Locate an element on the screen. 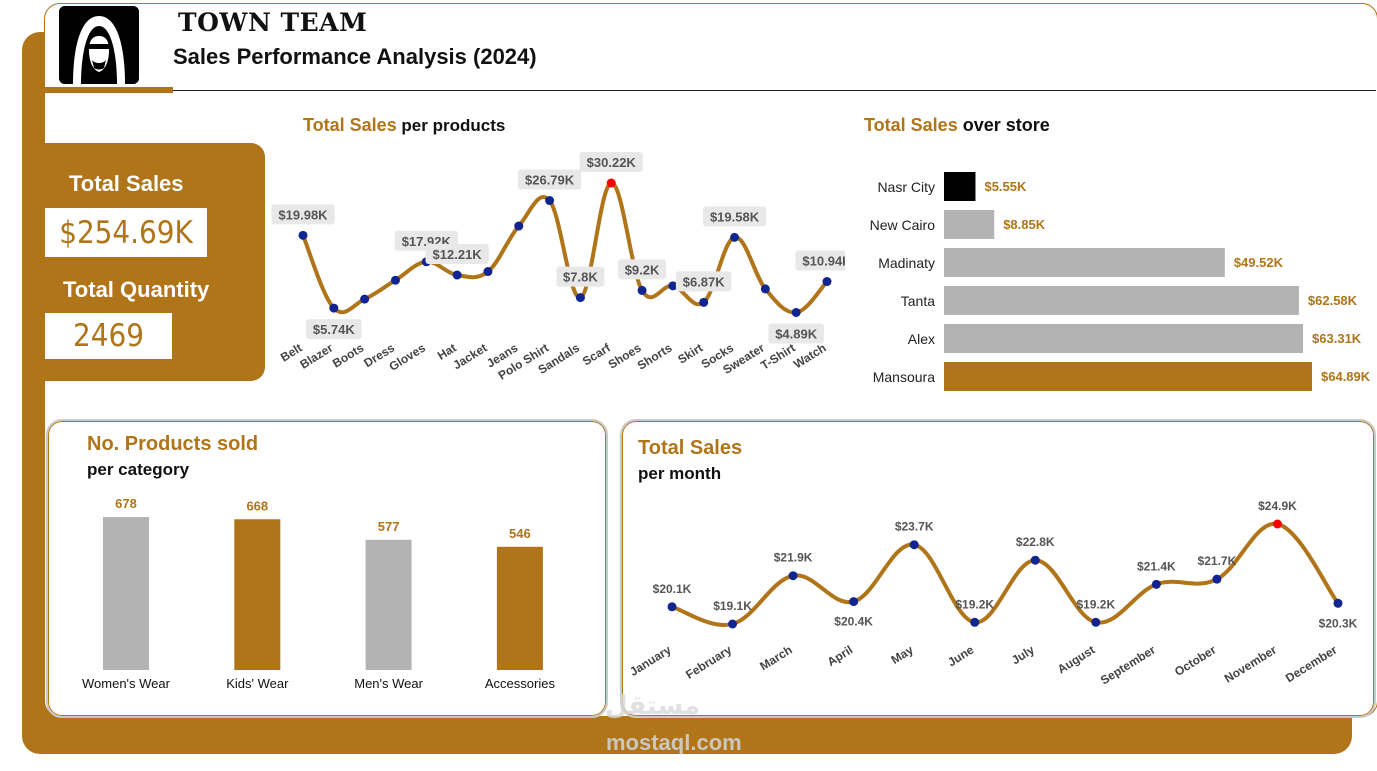  total-sales-value: $254.69K is located at coordinates (126, 232).